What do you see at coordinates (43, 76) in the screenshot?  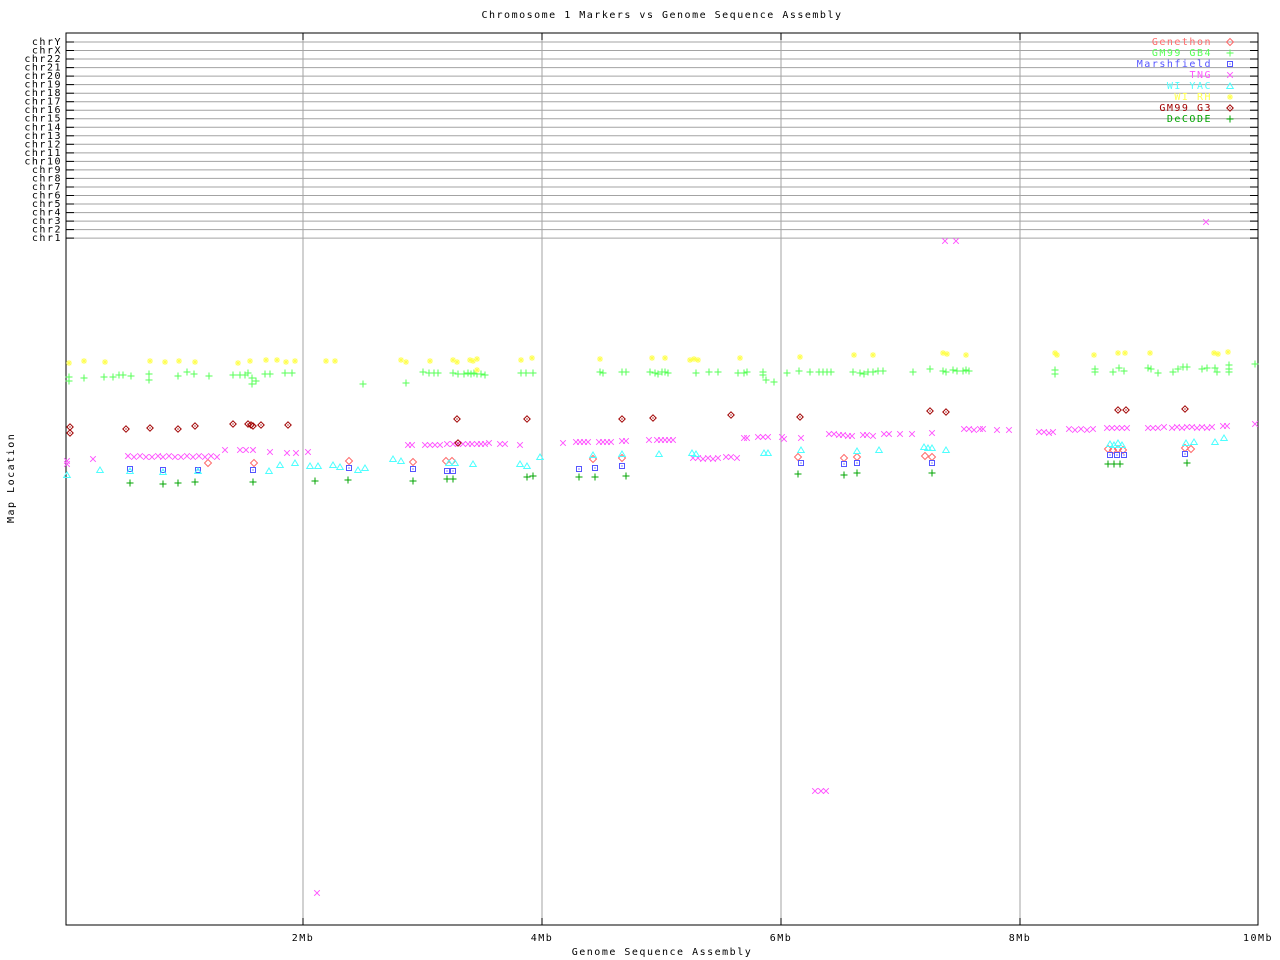 I see `y-tick-label: chr20` at bounding box center [43, 76].